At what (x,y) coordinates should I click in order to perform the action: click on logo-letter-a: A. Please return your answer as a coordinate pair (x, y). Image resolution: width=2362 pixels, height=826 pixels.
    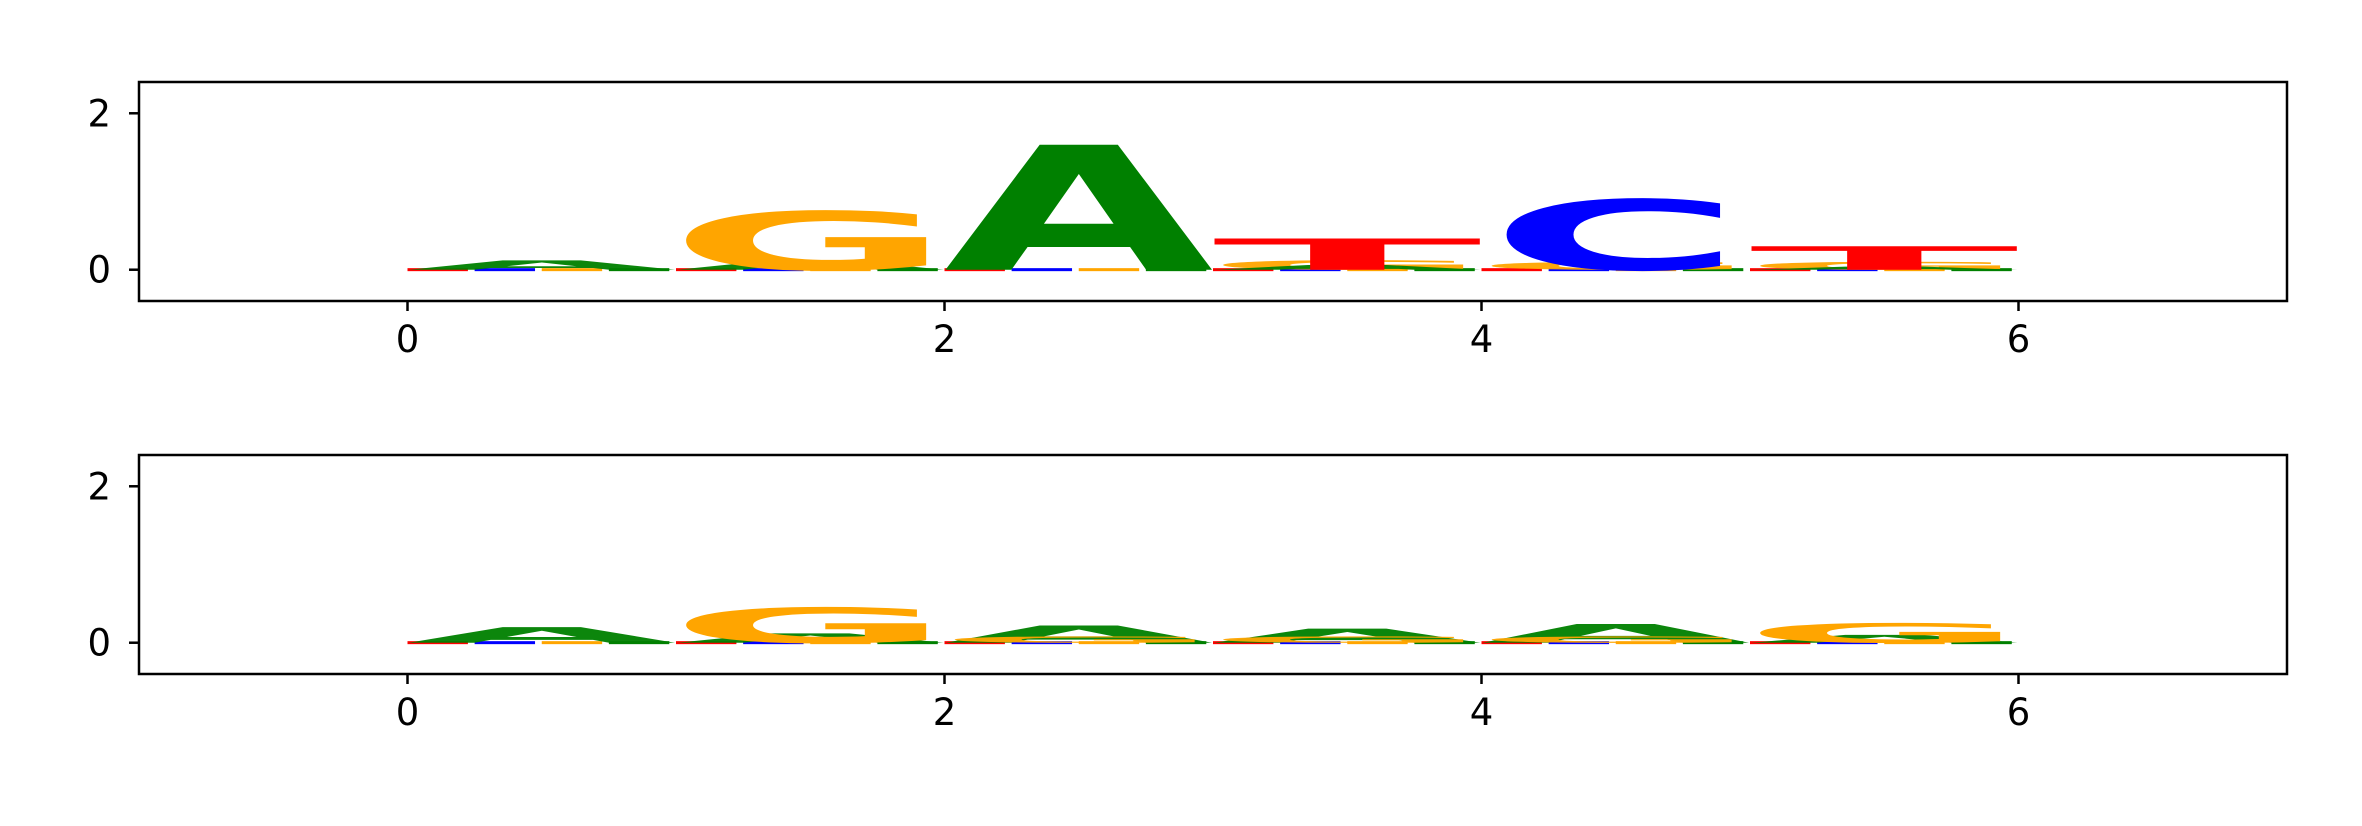
    Looking at the image, I should click on (1080, 211).